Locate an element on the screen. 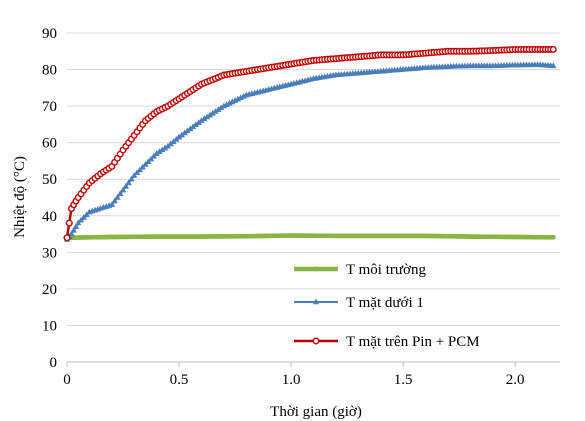 Image resolution: width=586 pixels, height=421 pixels. y-tick-label: 40 is located at coordinates (49, 217).